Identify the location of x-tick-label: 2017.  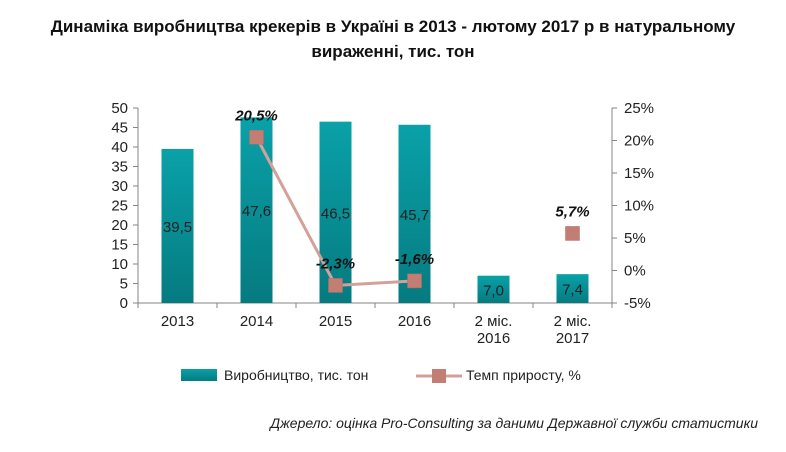
(572, 338).